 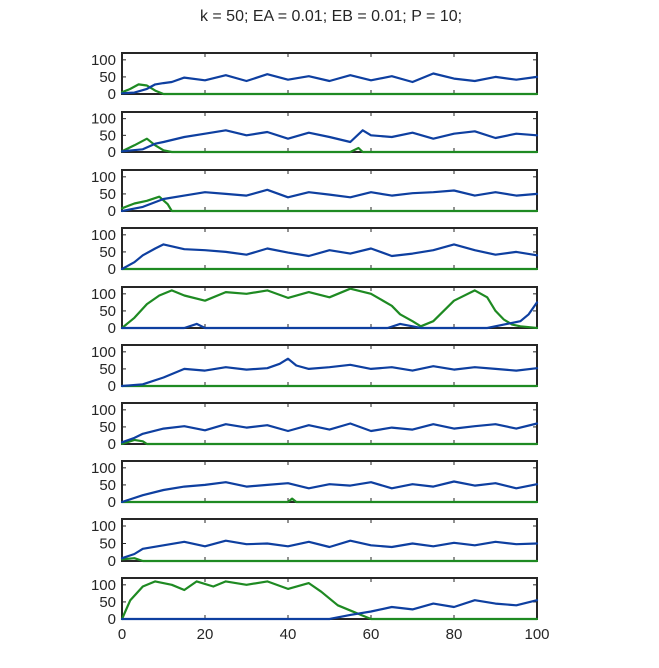 What do you see at coordinates (331, 16) in the screenshot?
I see `chart-title: k = 50; EA = 0.01; EB = 0.01; P = 10;` at bounding box center [331, 16].